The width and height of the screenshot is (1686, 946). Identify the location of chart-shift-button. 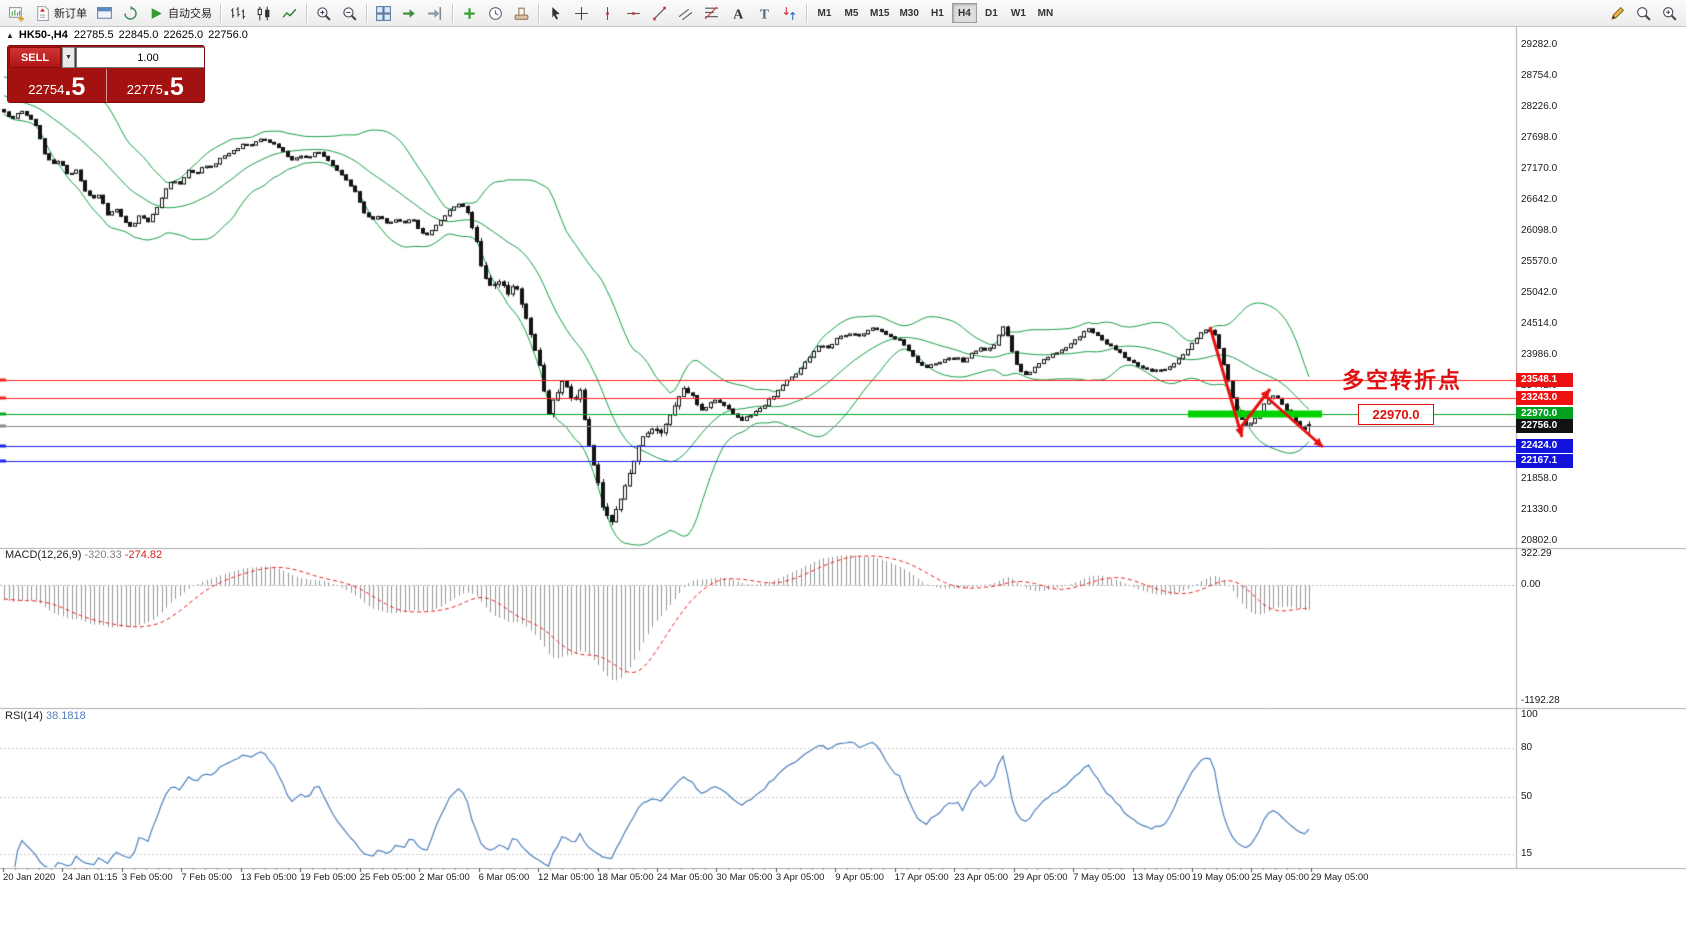
(435, 13).